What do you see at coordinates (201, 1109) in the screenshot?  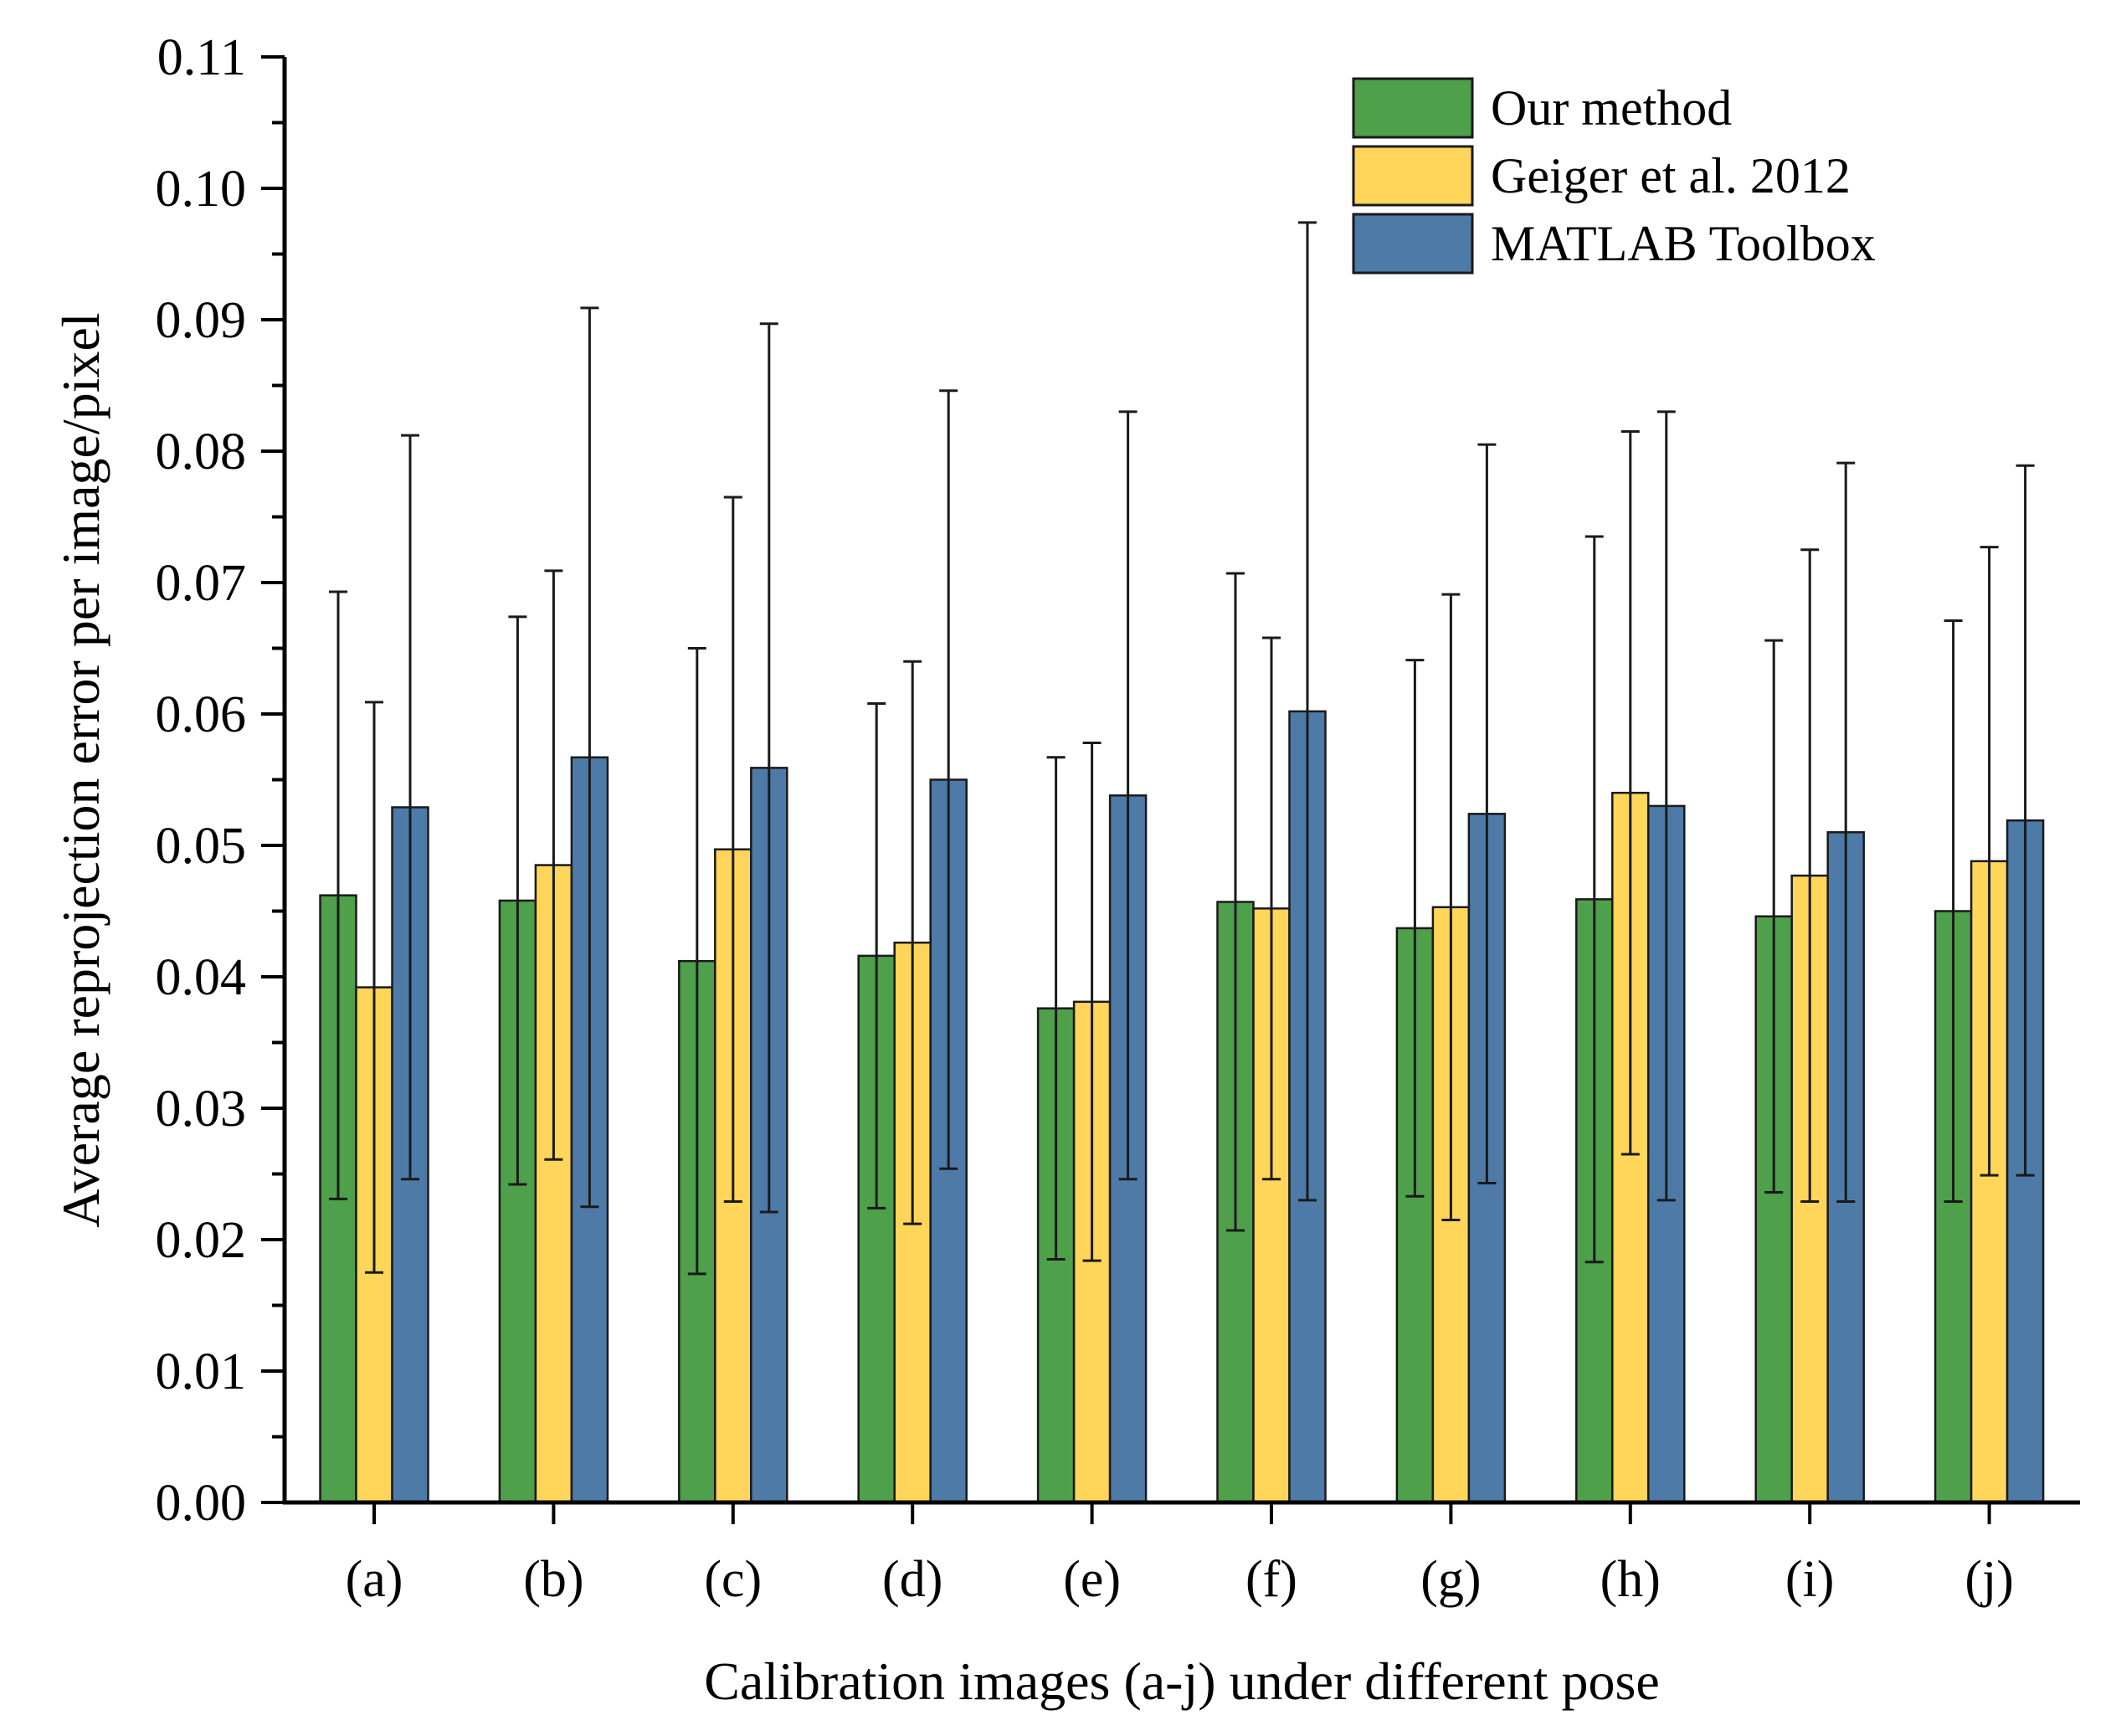 I see `y-tick-label: 0.03` at bounding box center [201, 1109].